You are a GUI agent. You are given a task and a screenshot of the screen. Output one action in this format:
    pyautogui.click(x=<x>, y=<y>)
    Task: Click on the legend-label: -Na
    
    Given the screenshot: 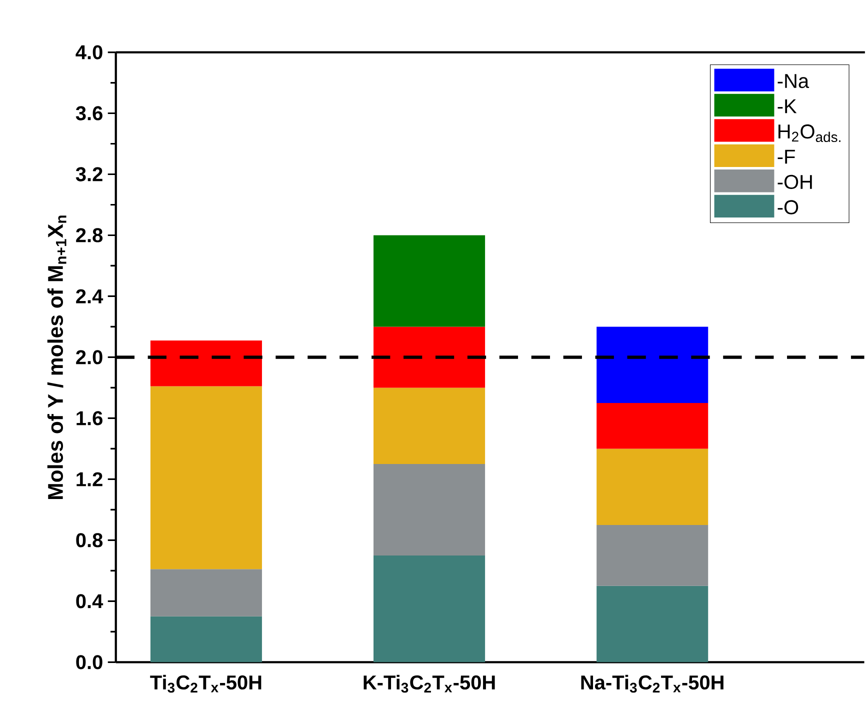 What is the action you would take?
    pyautogui.click(x=794, y=81)
    